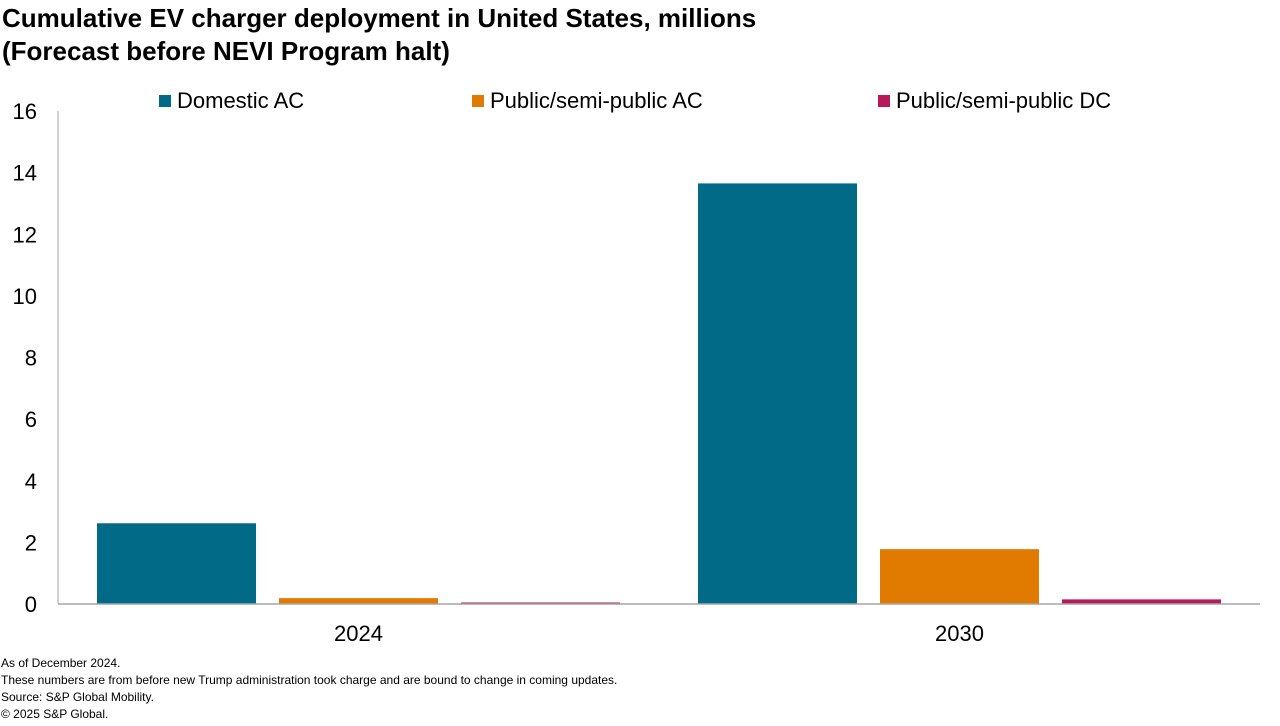  I want to click on footnote-copyright: © 2025 S&P Global., so click(55, 714).